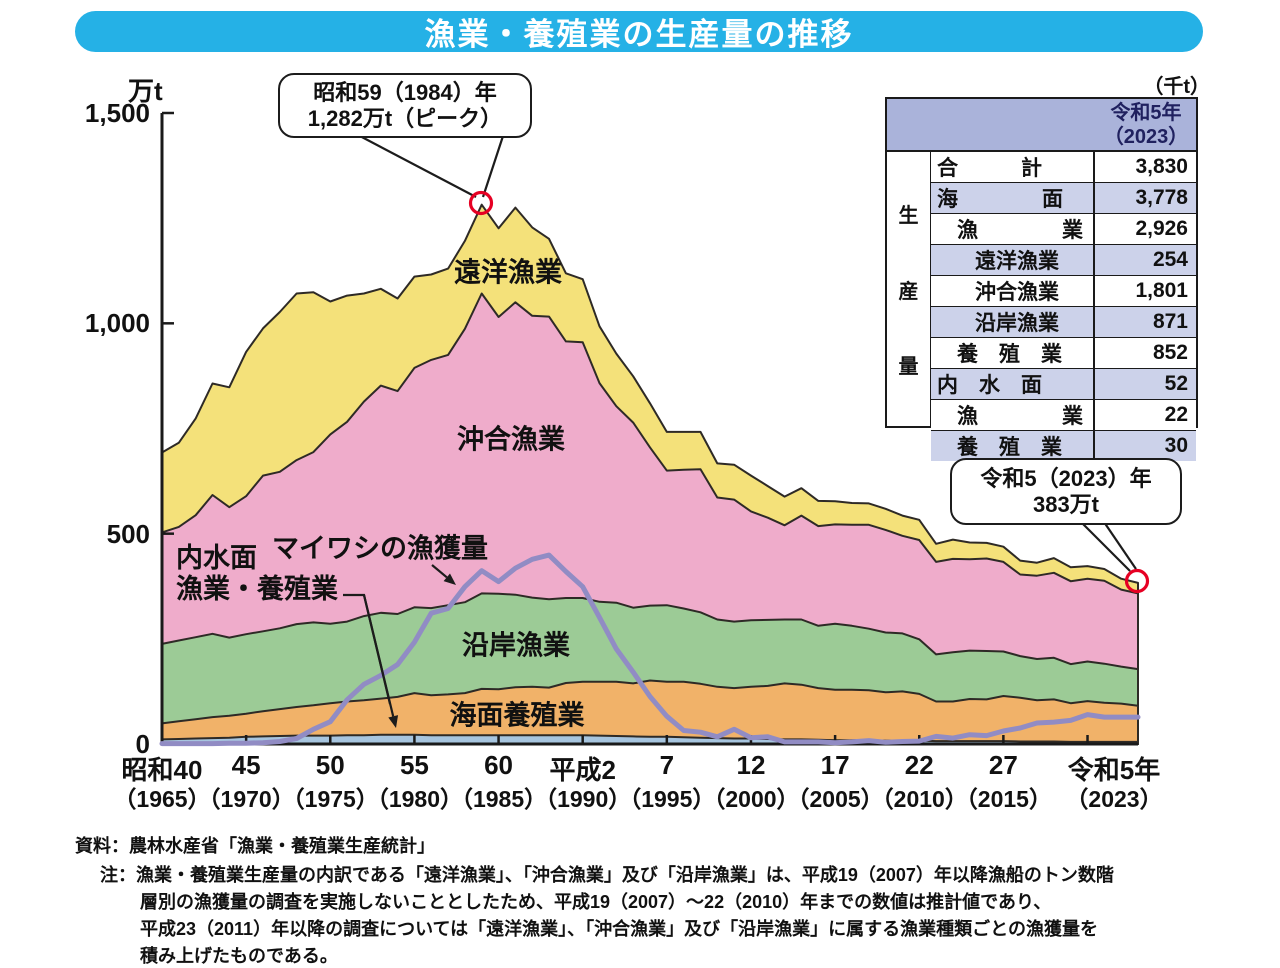  What do you see at coordinates (145, 91) in the screenshot?
I see `y-axis-unit: 万t` at bounding box center [145, 91].